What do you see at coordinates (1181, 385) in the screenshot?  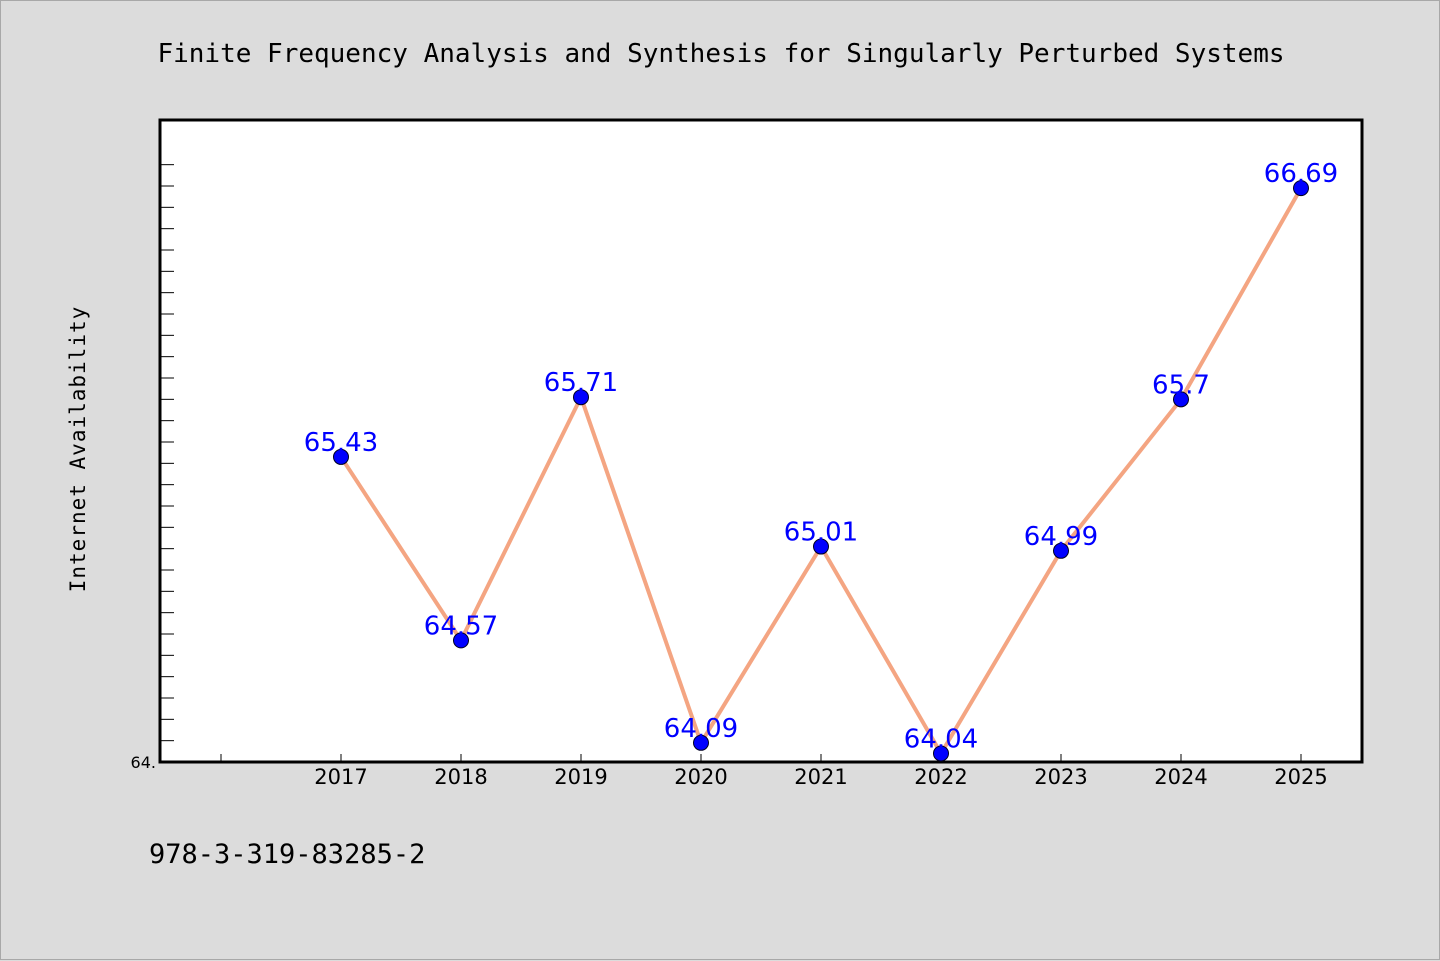 I see `data-label: 65.7` at bounding box center [1181, 385].